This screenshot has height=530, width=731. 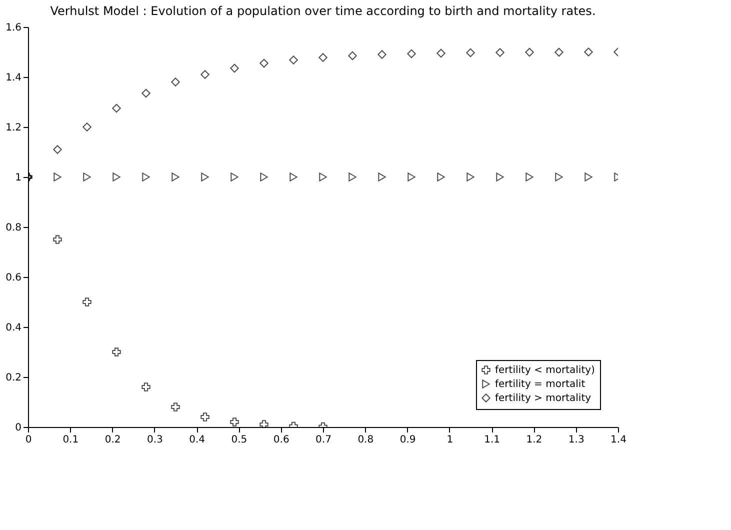 What do you see at coordinates (450, 440) in the screenshot?
I see `x-tick-label: 1` at bounding box center [450, 440].